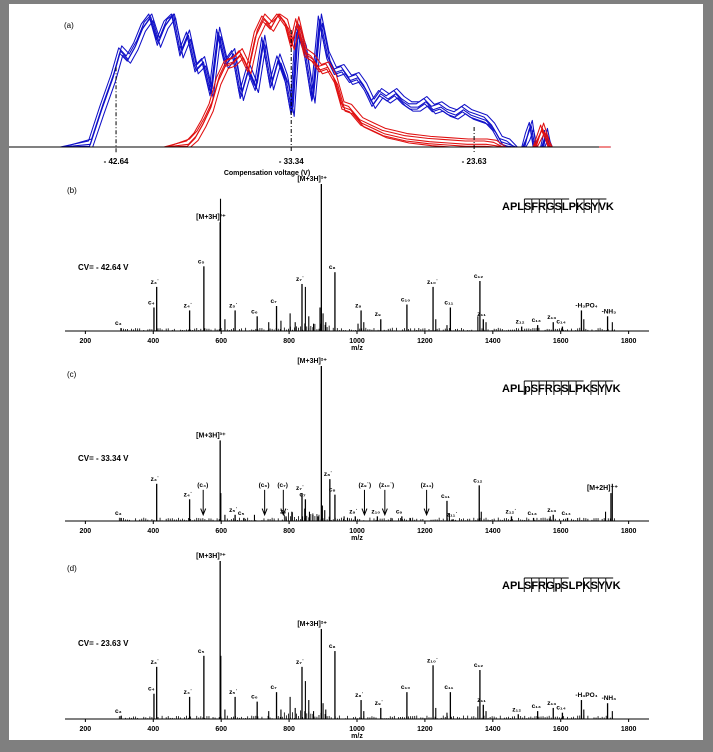 This screenshot has width=713, height=752. I want to click on peak-label-d-2: c₃, so click(118, 711).